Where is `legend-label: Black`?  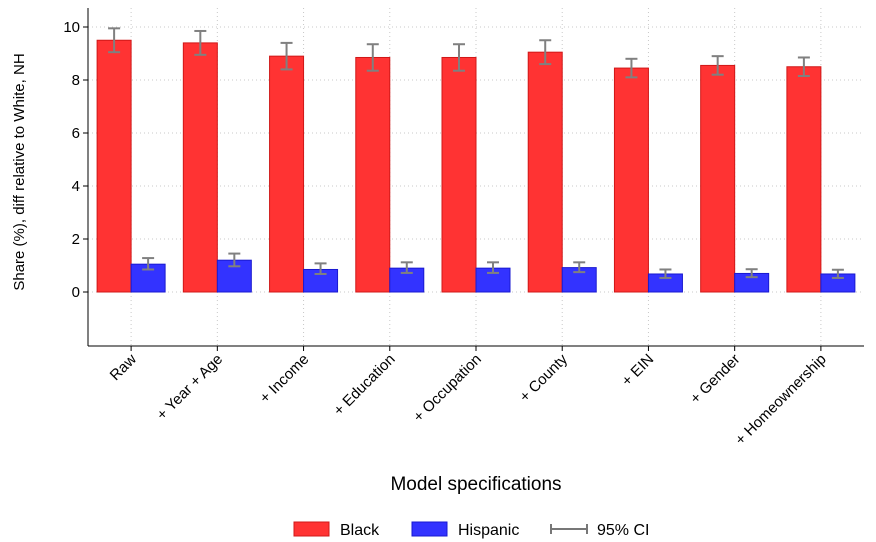 legend-label: Black is located at coordinates (360, 530).